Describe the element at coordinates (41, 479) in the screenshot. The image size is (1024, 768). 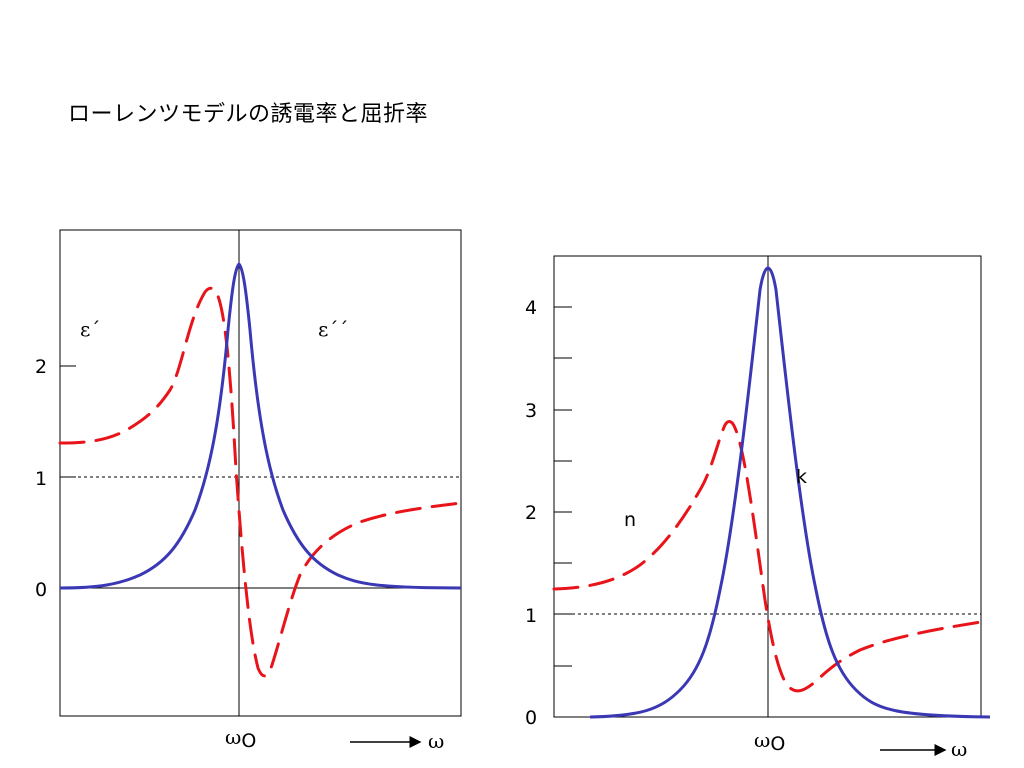
I see `left-tick-label-1: 1` at that location.